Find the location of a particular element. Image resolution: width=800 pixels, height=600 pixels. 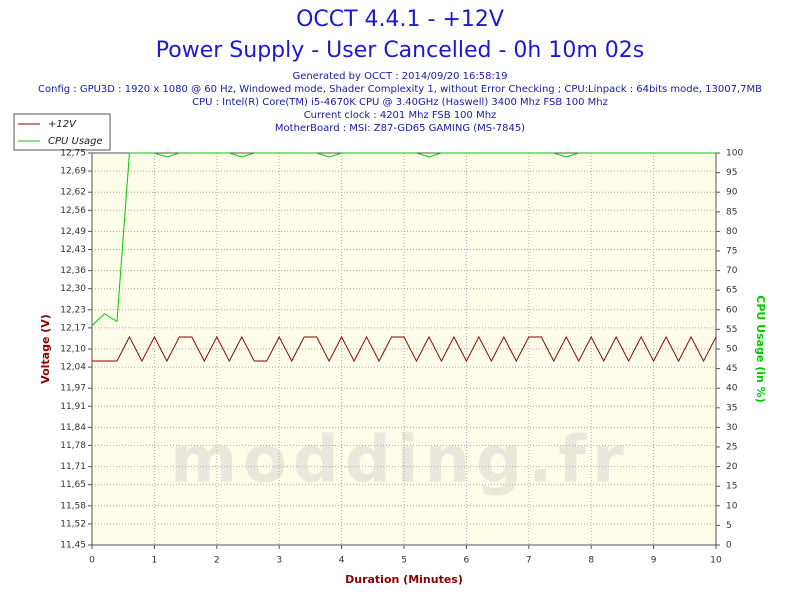

y2-tick-label: 70 is located at coordinates (732, 271).